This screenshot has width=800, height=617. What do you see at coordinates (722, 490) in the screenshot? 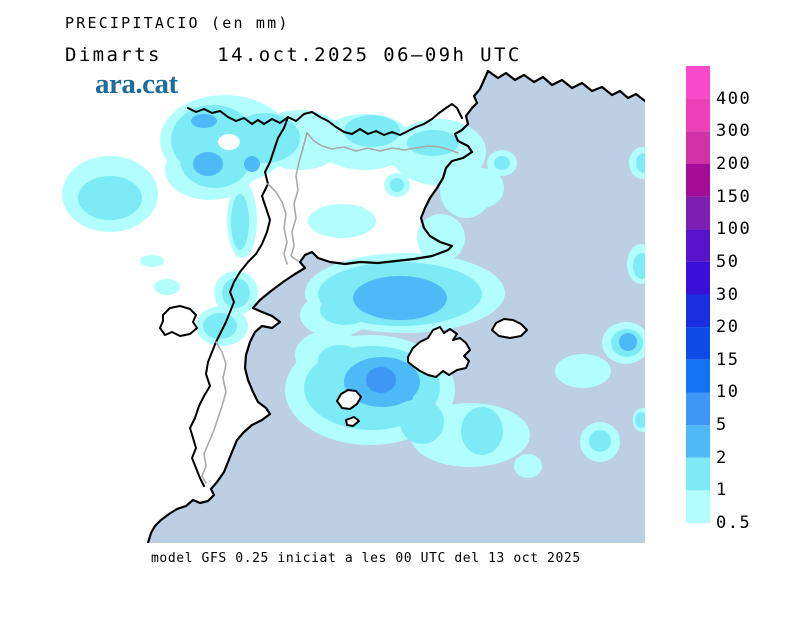
I see `legend-label: 1` at bounding box center [722, 490].